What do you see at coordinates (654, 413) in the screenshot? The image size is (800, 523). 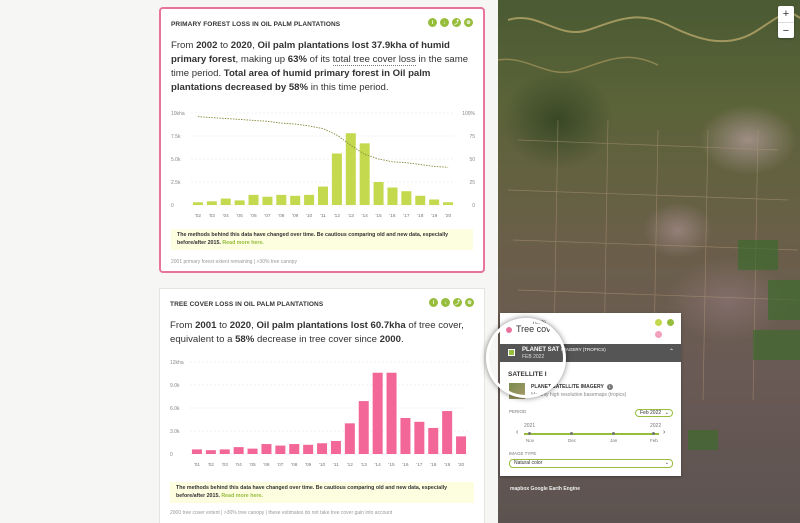 I see `period-select: Feb 2022 ⌄` at bounding box center [654, 413].